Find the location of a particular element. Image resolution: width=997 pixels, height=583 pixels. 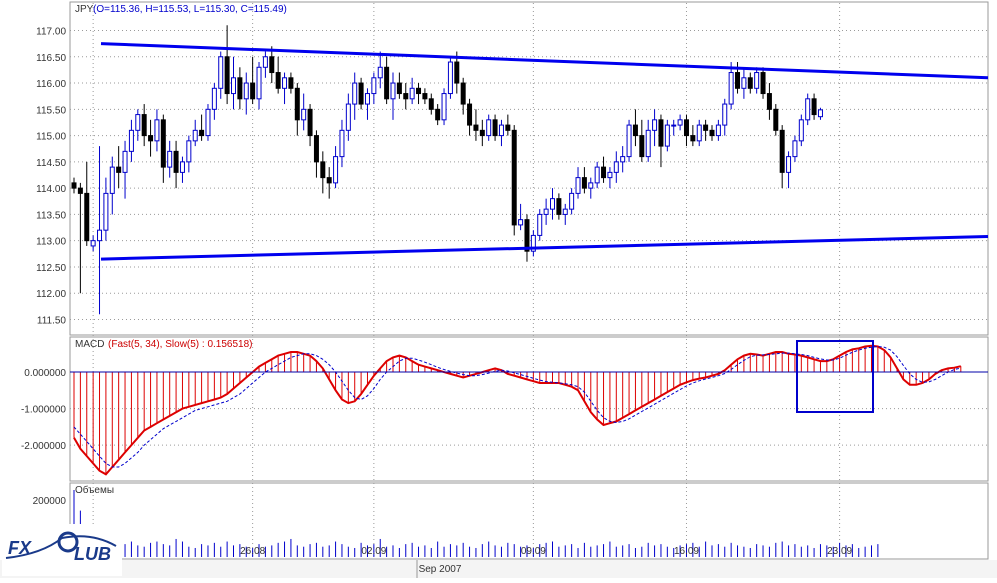

price-y-tick: 113.50 is located at coordinates (51, 215).